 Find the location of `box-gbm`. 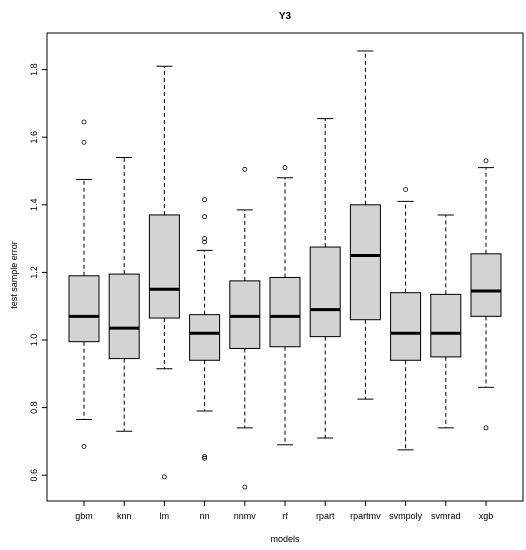

box-gbm is located at coordinates (84, 284).